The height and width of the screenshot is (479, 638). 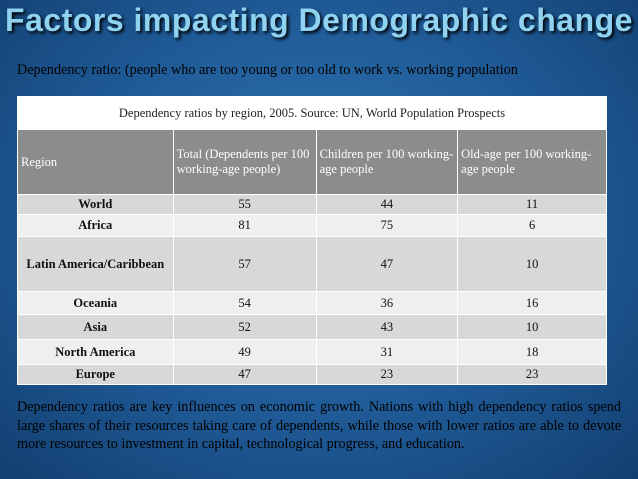 I want to click on table-row: Latin America/Caribbean 57 47 10, so click(x=312, y=264).